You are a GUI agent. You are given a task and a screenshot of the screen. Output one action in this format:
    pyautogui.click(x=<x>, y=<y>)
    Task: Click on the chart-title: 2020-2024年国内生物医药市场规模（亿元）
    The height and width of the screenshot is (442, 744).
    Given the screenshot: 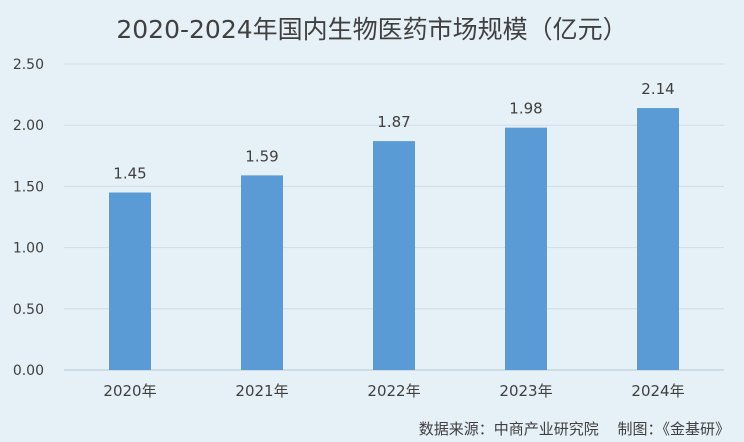 What is the action you would take?
    pyautogui.click(x=372, y=29)
    